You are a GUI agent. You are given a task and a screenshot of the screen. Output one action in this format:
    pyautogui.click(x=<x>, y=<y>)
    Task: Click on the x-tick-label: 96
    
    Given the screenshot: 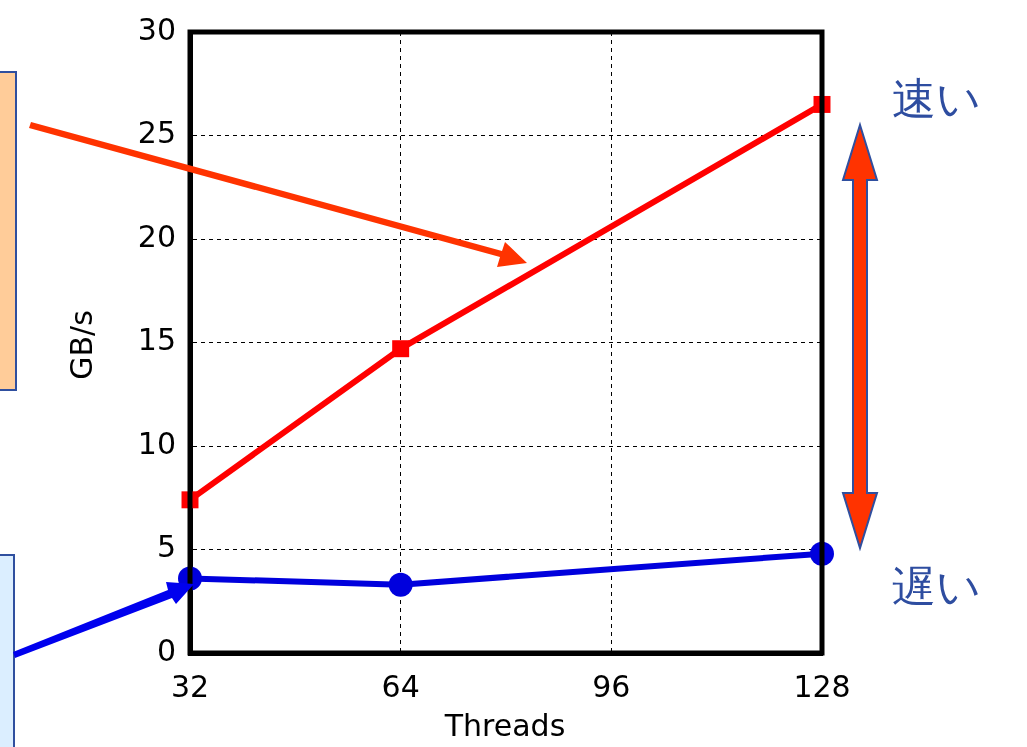 What is the action you would take?
    pyautogui.click(x=611, y=686)
    